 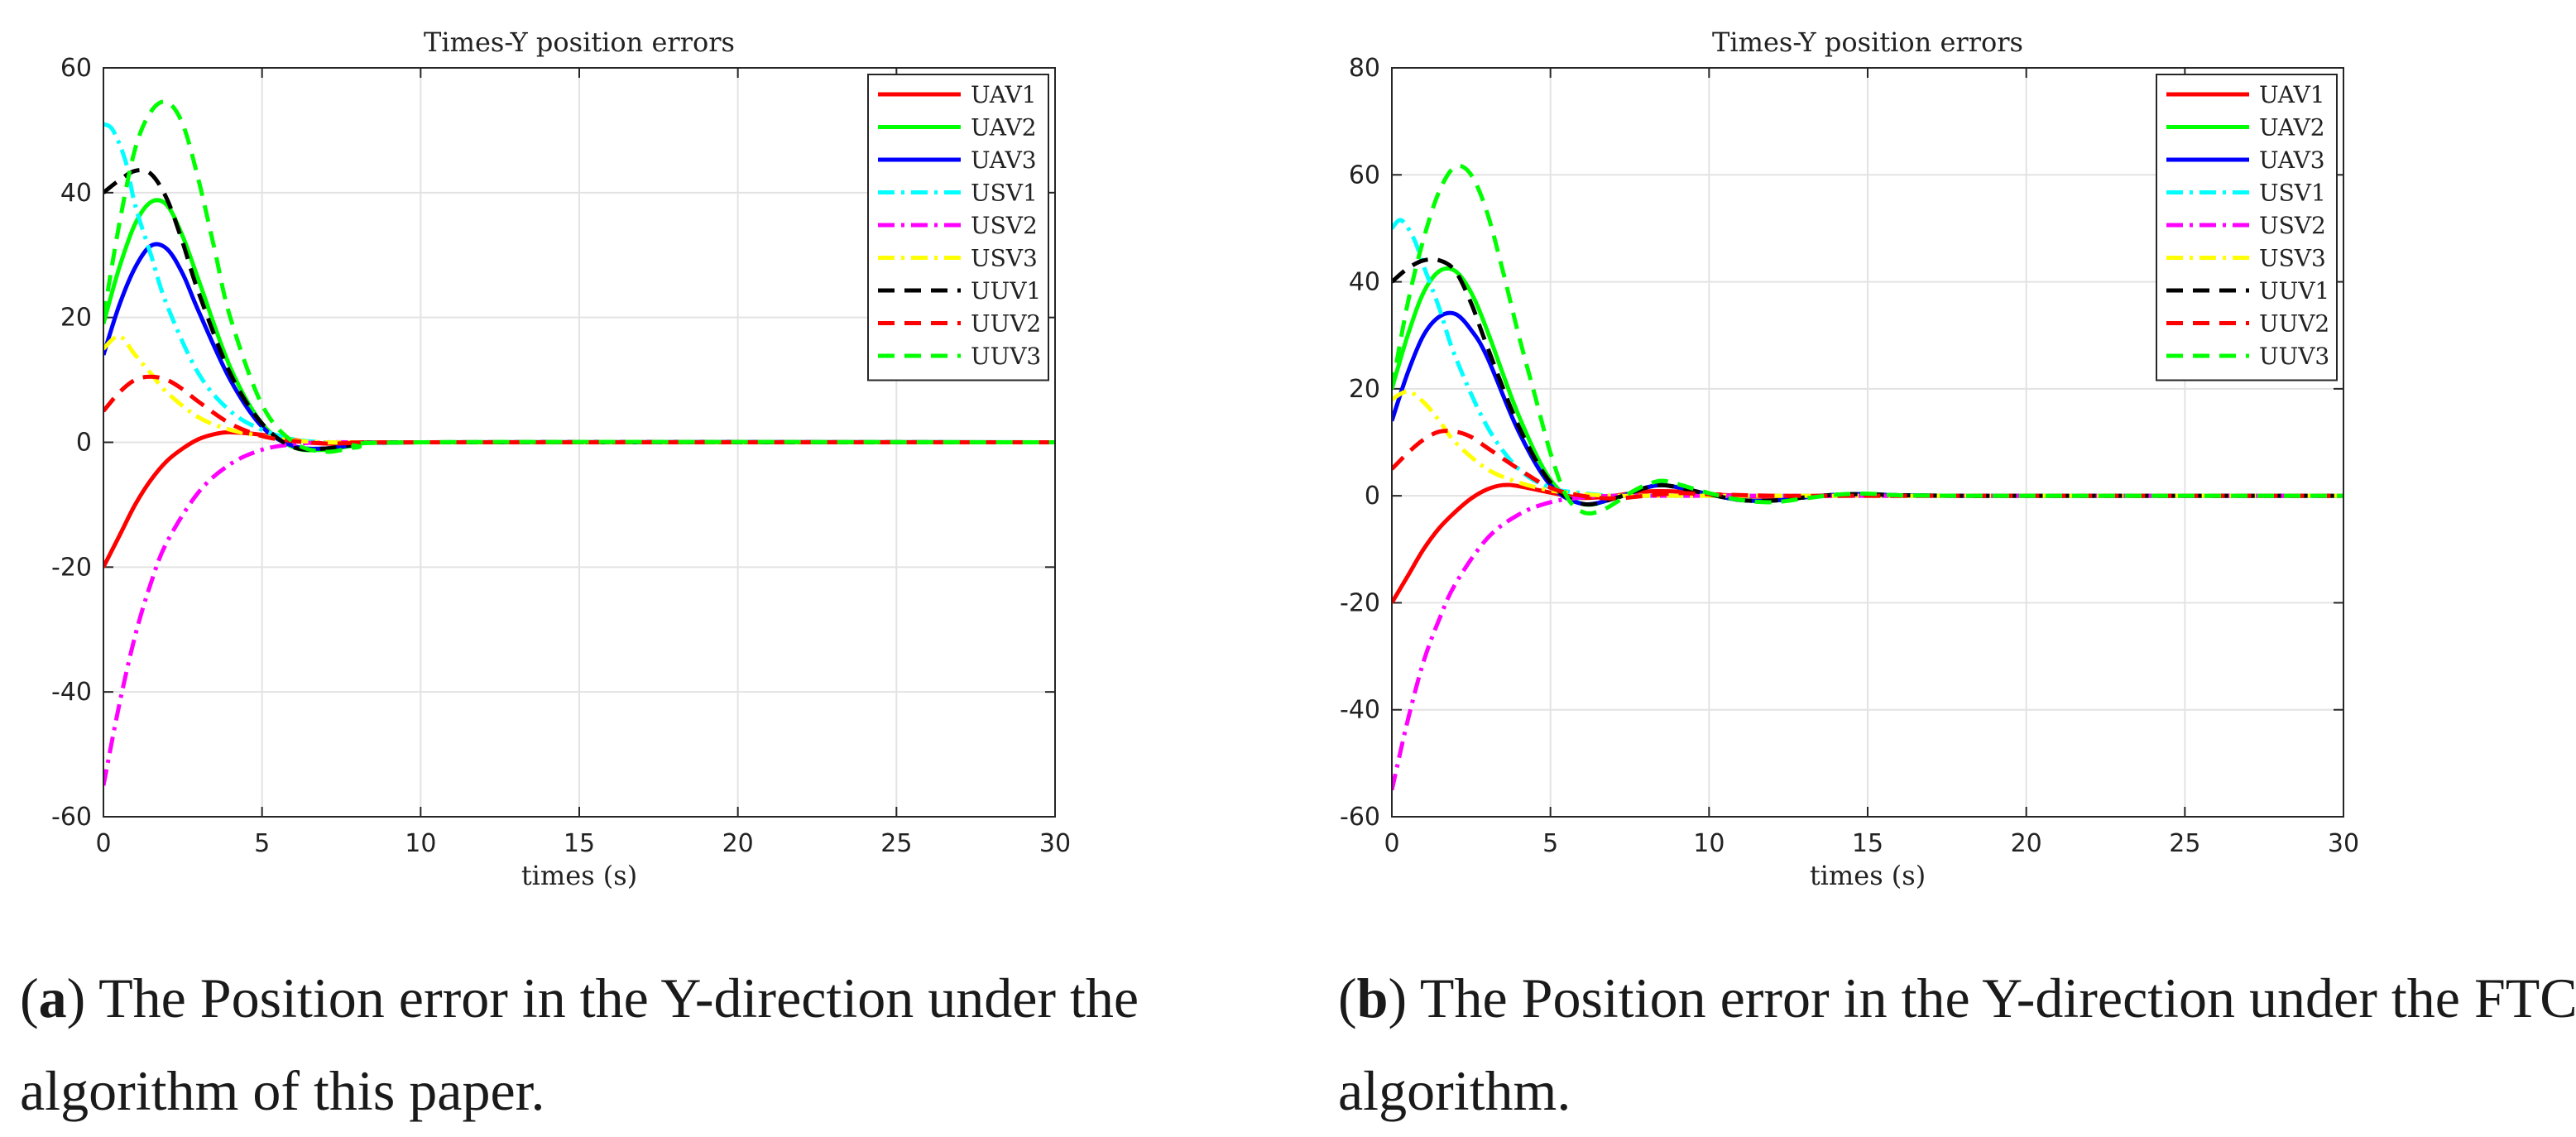 I want to click on chart-b-xtick-label-2: 10, so click(x=1709, y=843).